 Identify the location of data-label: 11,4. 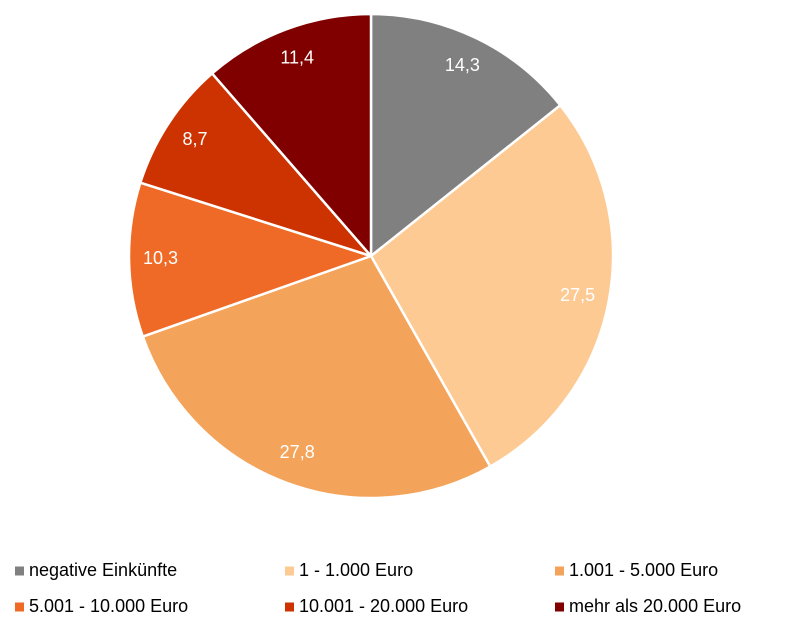
(297, 58).